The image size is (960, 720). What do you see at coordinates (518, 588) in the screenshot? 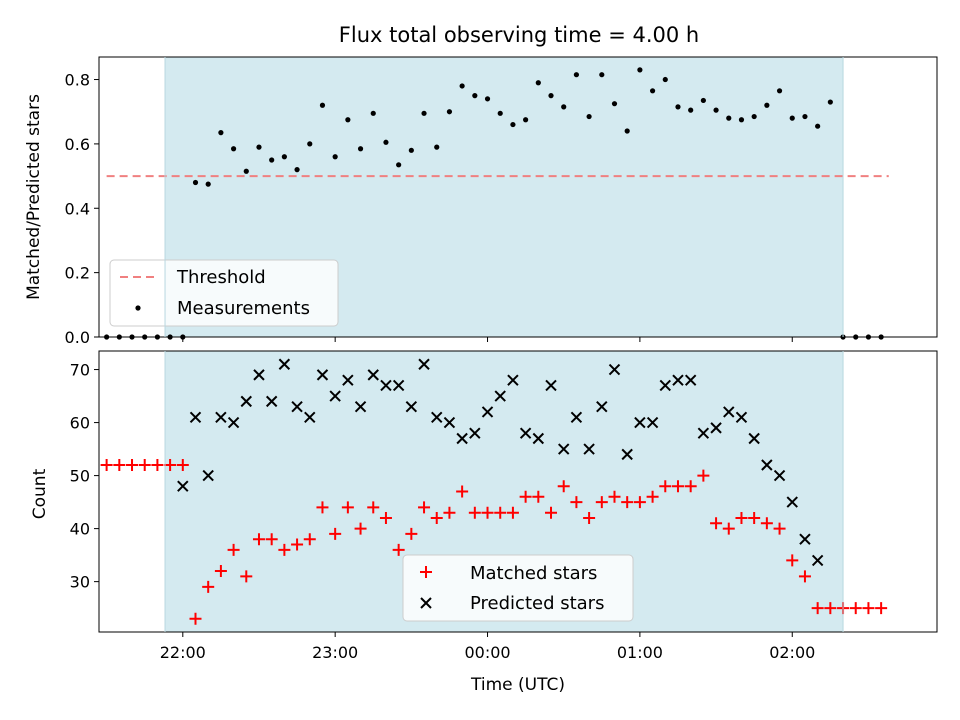
I see `bottom-legend-box` at bounding box center [518, 588].